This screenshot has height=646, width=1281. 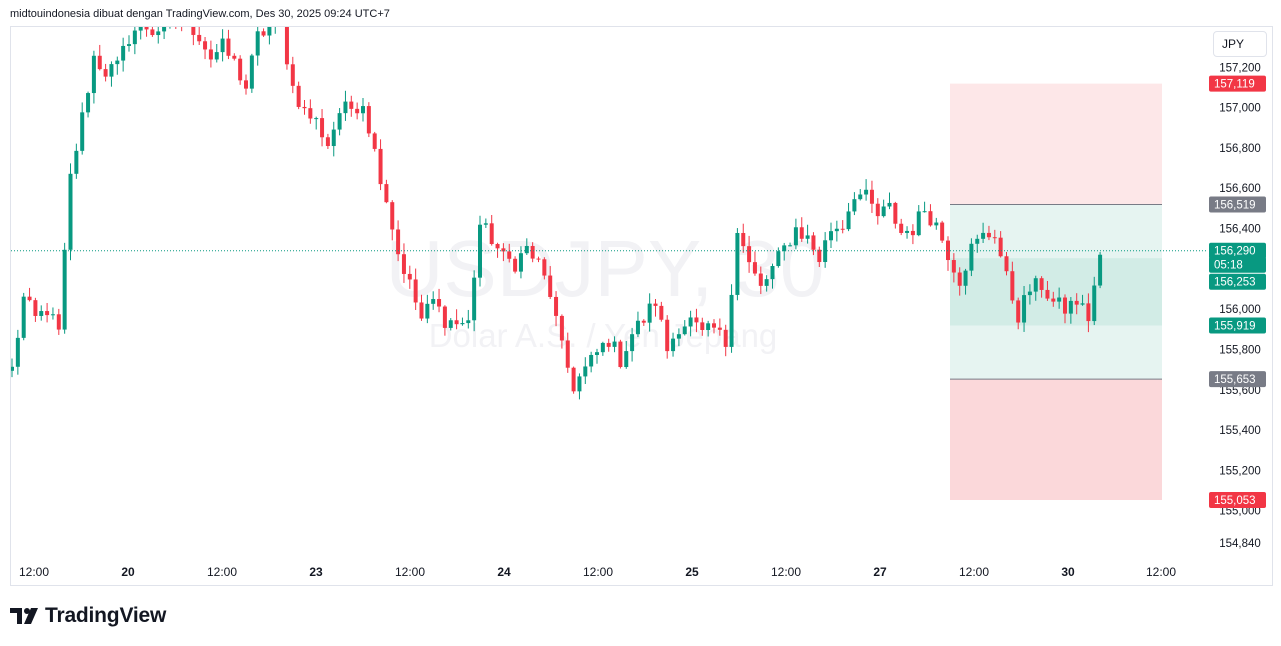 I want to click on current-pnl-zone, so click(x=1056, y=292).